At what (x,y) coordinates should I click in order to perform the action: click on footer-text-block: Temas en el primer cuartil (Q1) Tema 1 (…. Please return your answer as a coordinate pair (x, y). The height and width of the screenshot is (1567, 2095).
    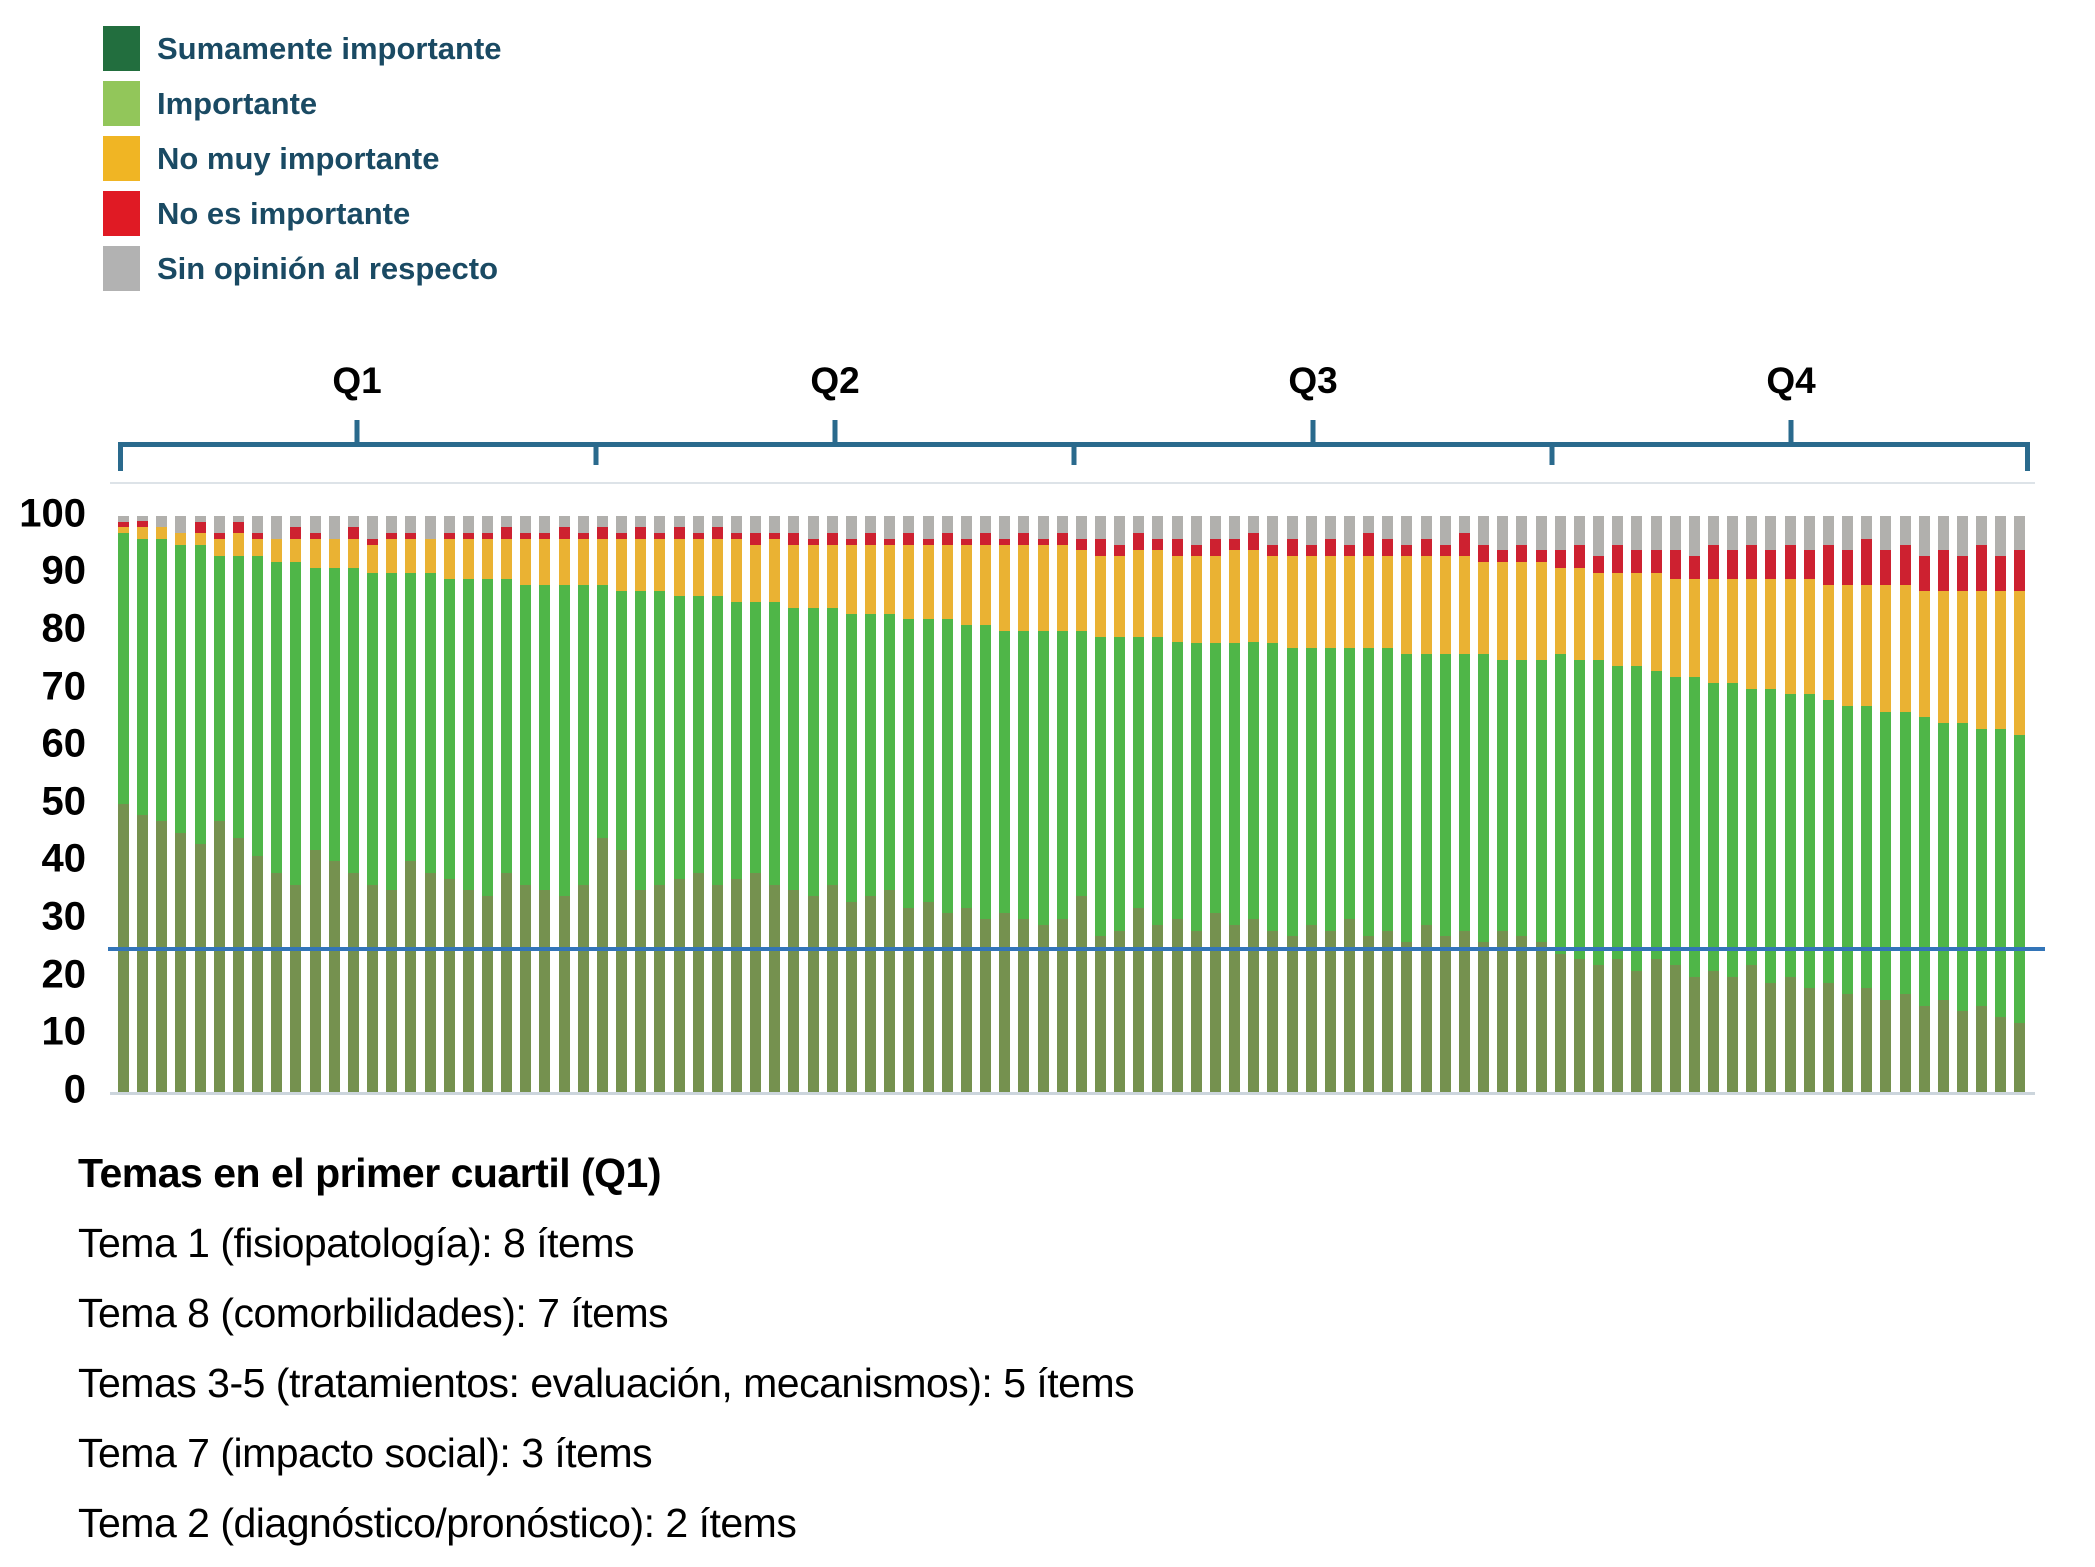
    Looking at the image, I should click on (606, 1348).